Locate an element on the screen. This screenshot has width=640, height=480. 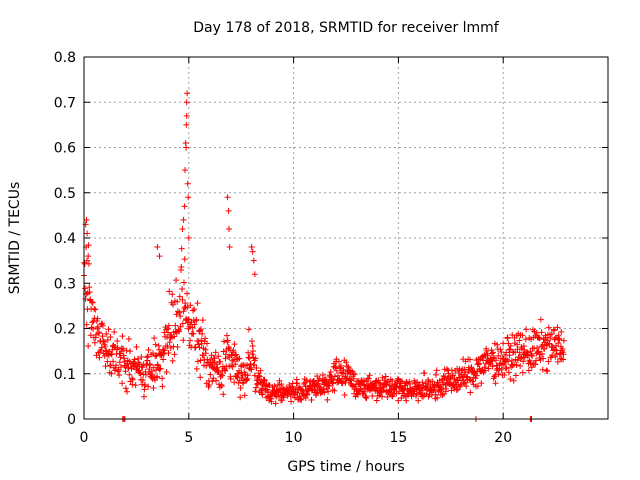
y-tick-label: 0 is located at coordinates (71, 420).